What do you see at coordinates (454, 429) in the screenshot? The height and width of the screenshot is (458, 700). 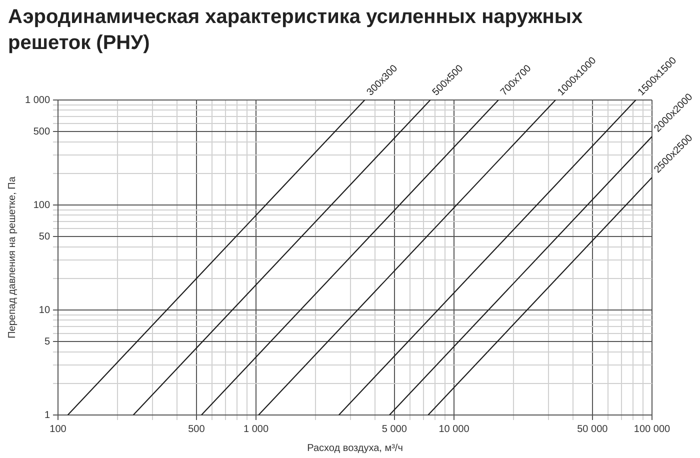 I see `x-tick-label: 10 000` at bounding box center [454, 429].